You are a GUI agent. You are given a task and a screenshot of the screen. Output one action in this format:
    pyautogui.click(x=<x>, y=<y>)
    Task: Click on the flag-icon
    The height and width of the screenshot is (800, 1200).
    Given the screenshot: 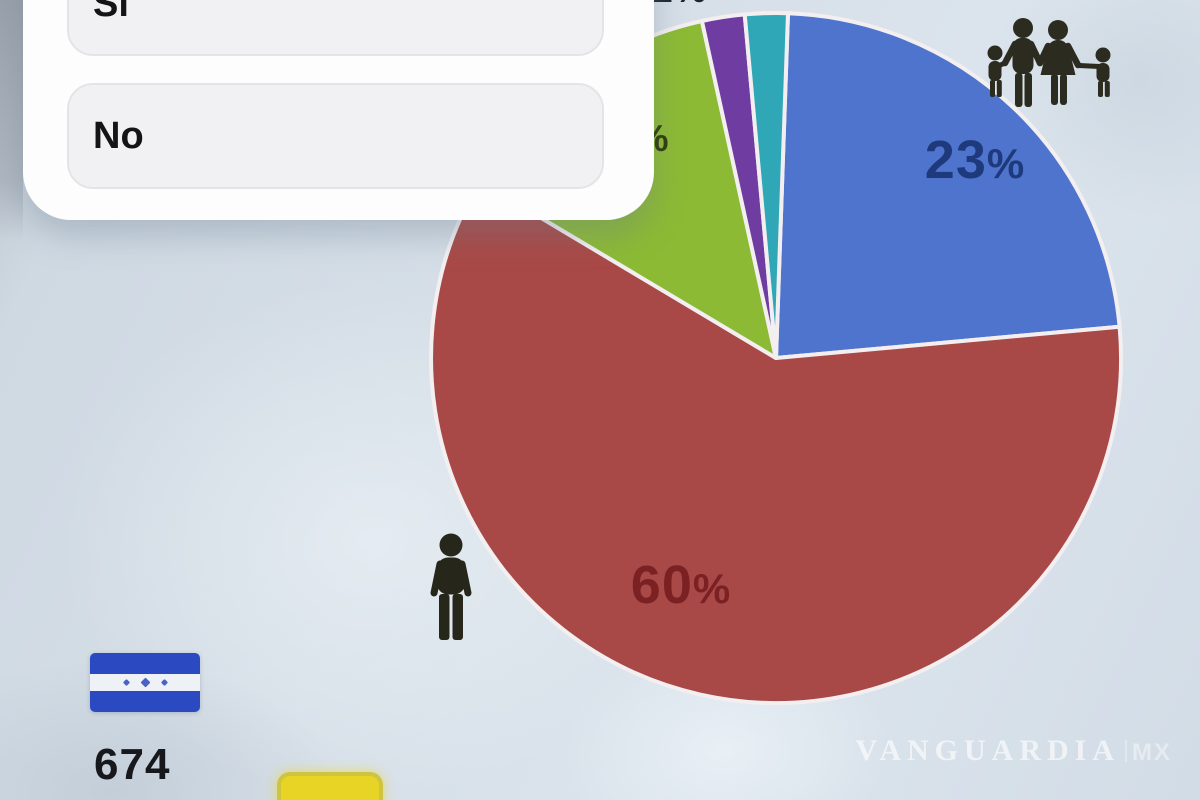 What is the action you would take?
    pyautogui.click(x=145, y=682)
    